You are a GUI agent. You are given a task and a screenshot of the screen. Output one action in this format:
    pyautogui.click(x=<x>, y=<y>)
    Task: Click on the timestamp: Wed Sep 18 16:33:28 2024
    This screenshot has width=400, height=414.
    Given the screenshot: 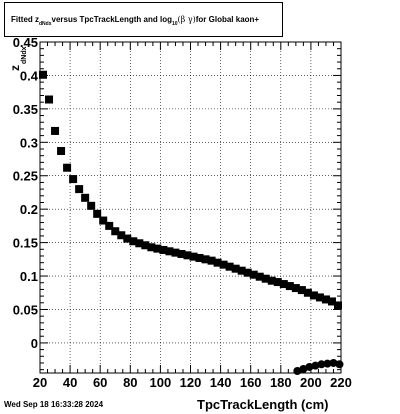 What is the action you would take?
    pyautogui.click(x=54, y=404)
    